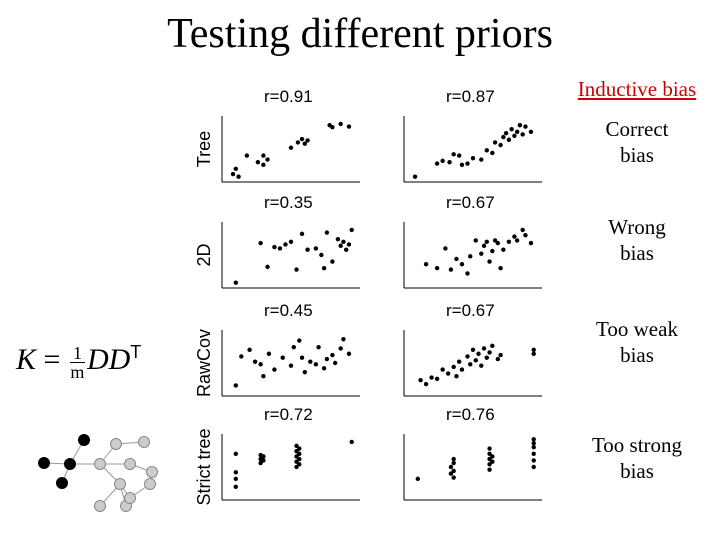  I want to click on row-label: RawCov, so click(204, 363).